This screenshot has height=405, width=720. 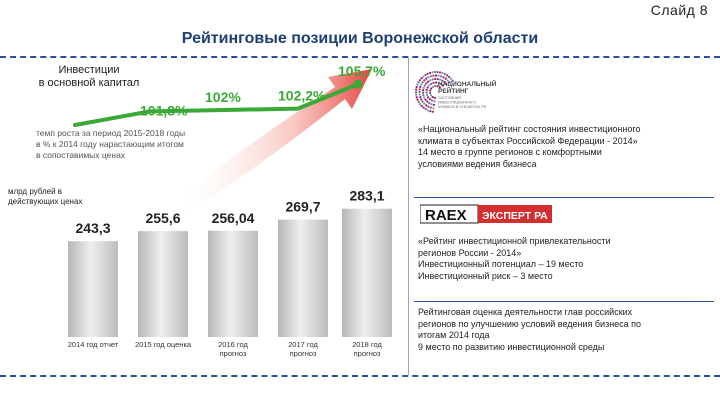 What do you see at coordinates (273, 140) in the screenshot?
I see `growth-arrow` at bounding box center [273, 140].